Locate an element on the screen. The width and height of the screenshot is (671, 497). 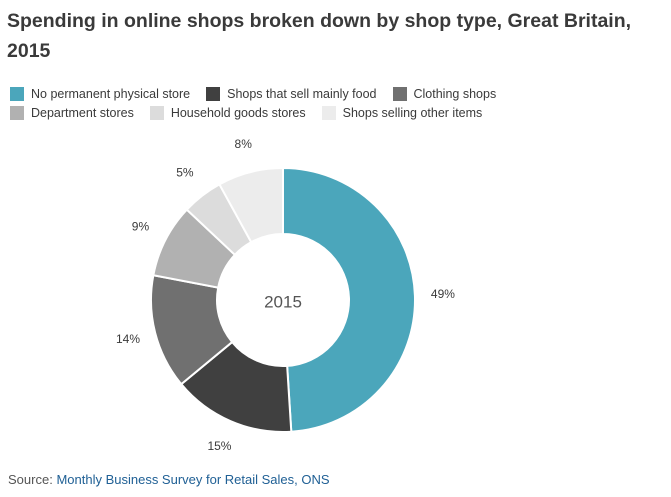
slice-label: 15% is located at coordinates (219, 446).